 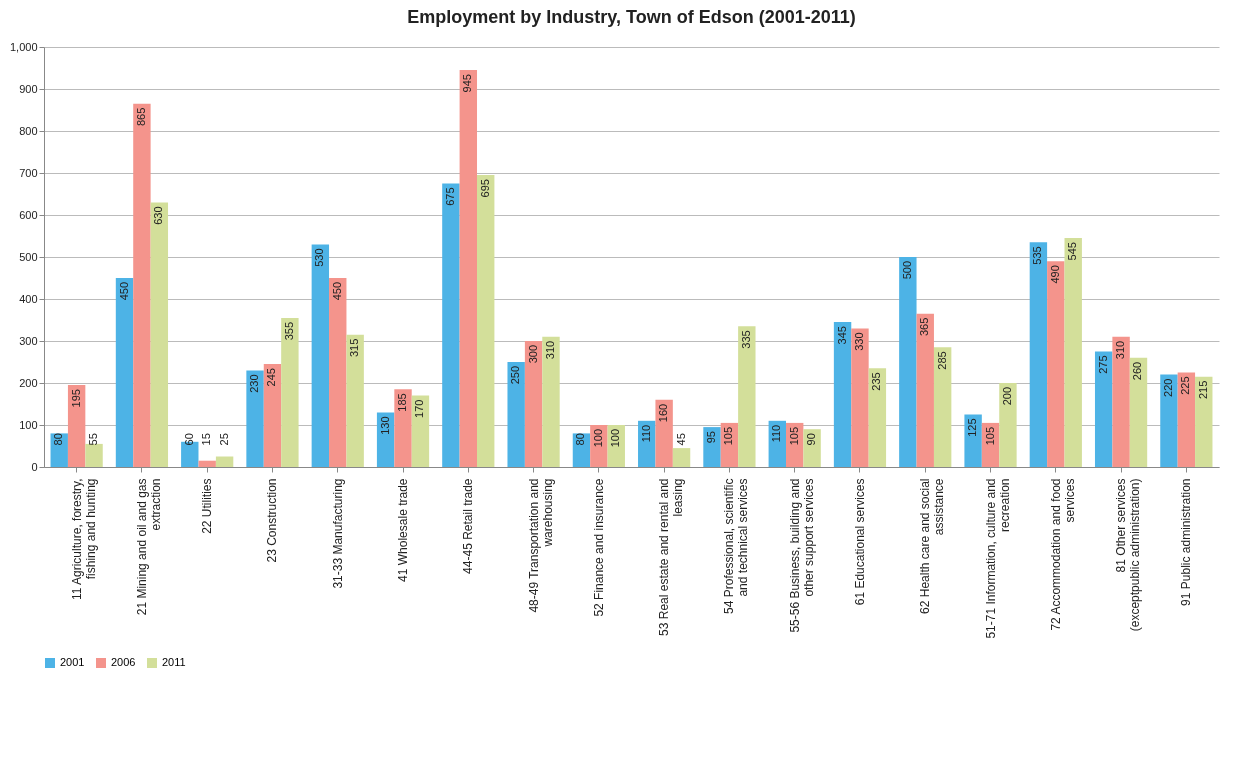 I want to click on y-tick-label: 700, so click(x=28, y=172).